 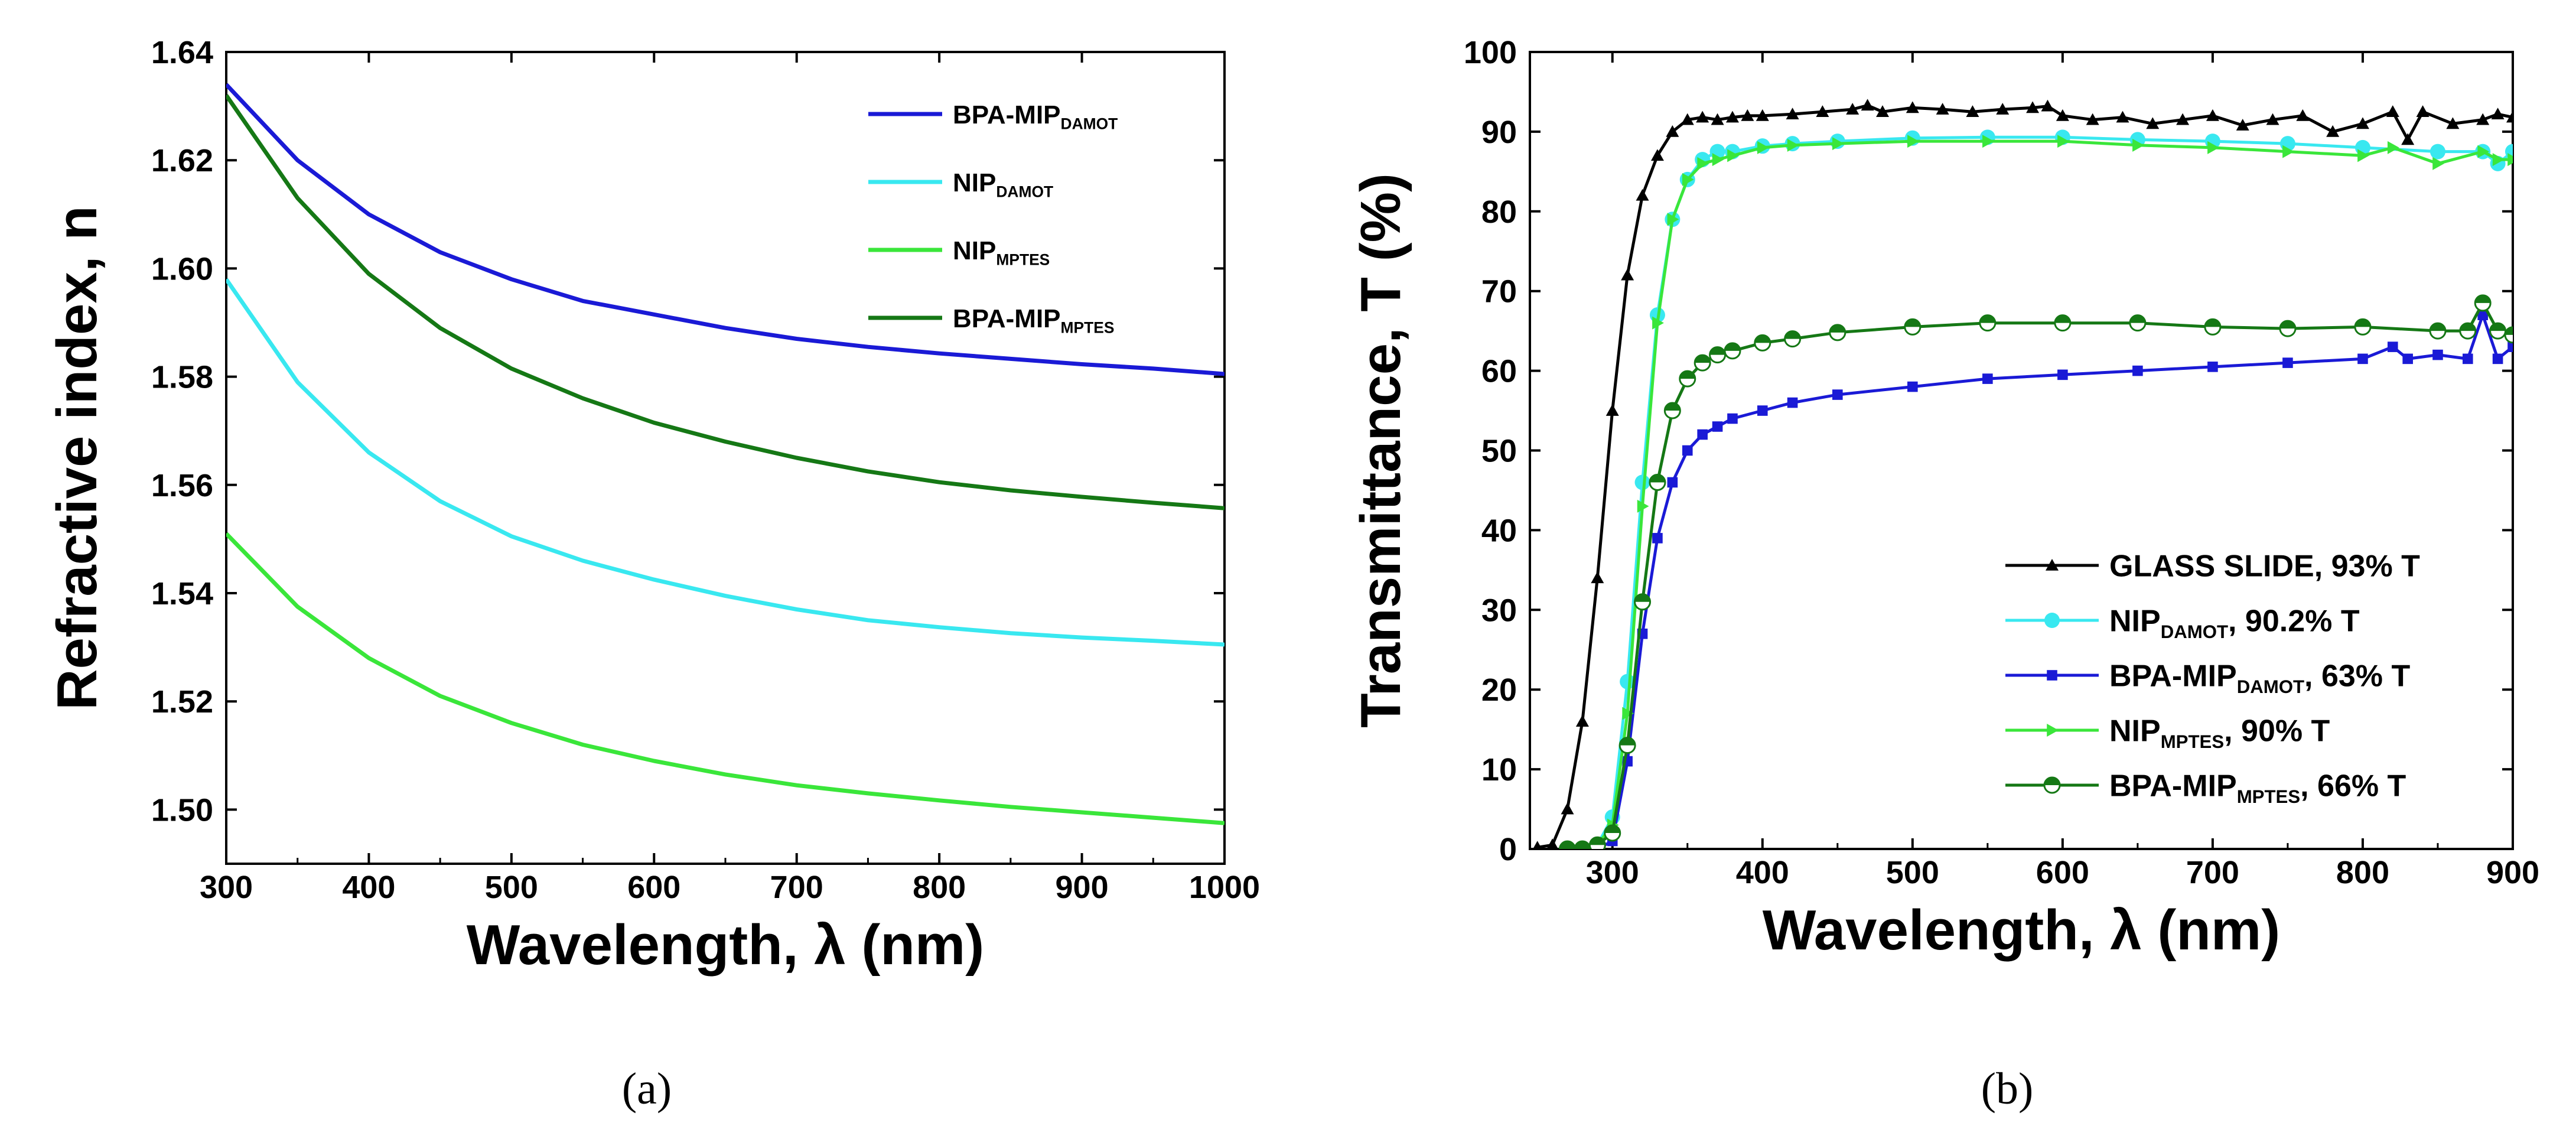 What do you see at coordinates (959, 252) in the screenshot?
I see `legend-entry-nip-mptes: NIPMPTES` at bounding box center [959, 252].